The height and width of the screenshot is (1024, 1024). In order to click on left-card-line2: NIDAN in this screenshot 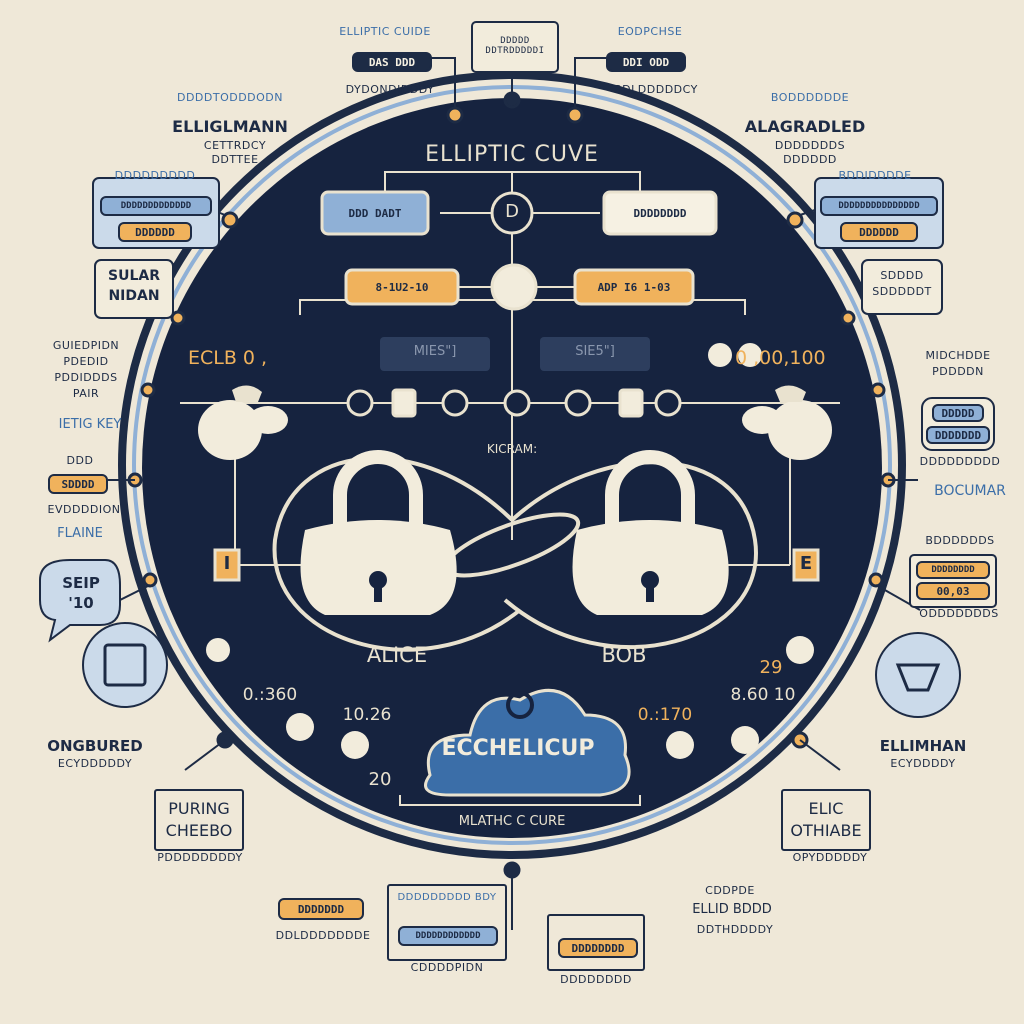, I will do `click(134, 296)`.